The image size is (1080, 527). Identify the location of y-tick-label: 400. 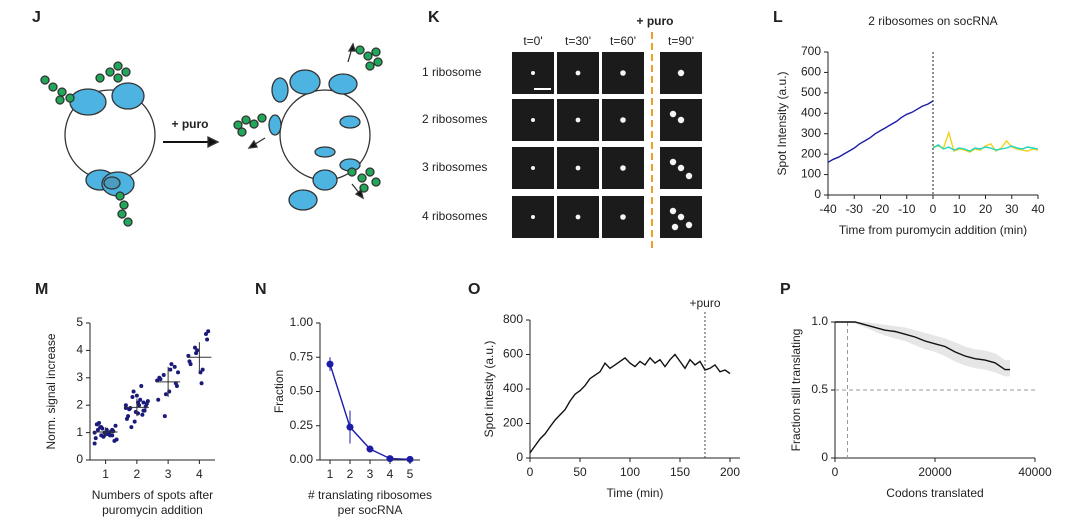
(513, 388).